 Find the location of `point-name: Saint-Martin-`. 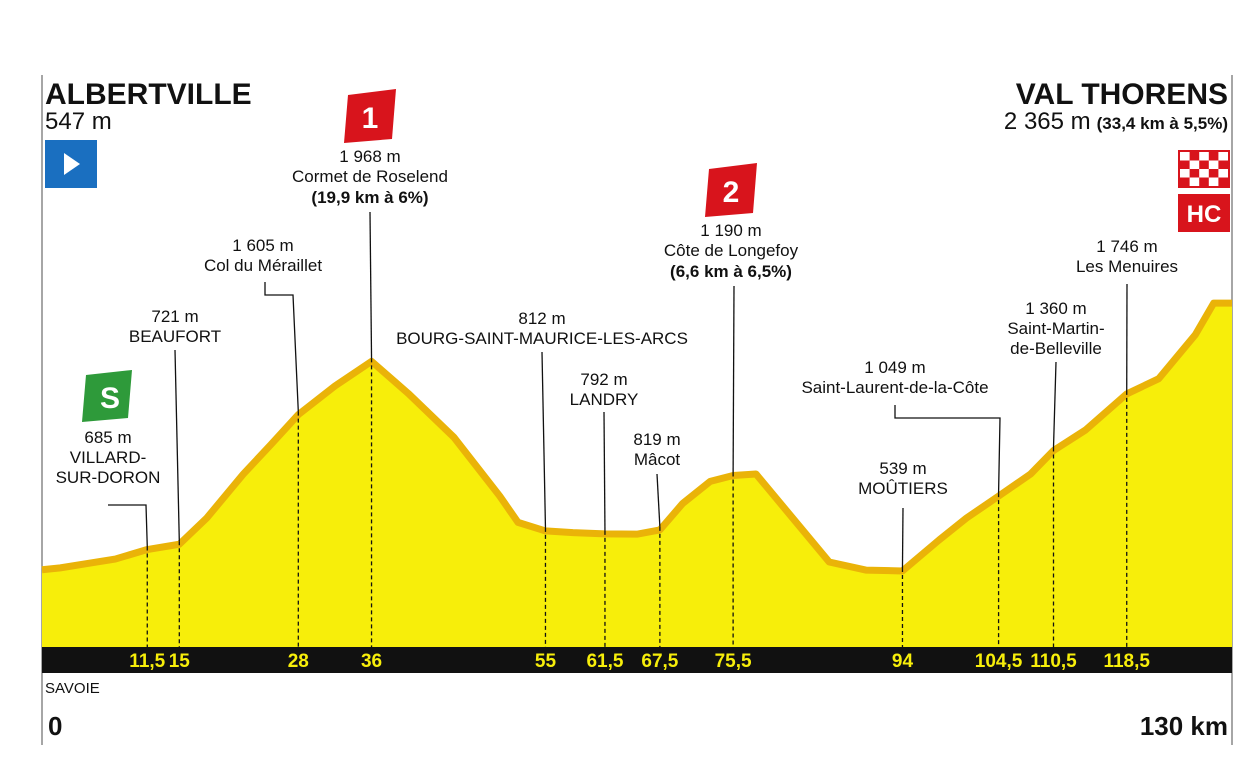

point-name: Saint-Martin- is located at coordinates (1055, 328).